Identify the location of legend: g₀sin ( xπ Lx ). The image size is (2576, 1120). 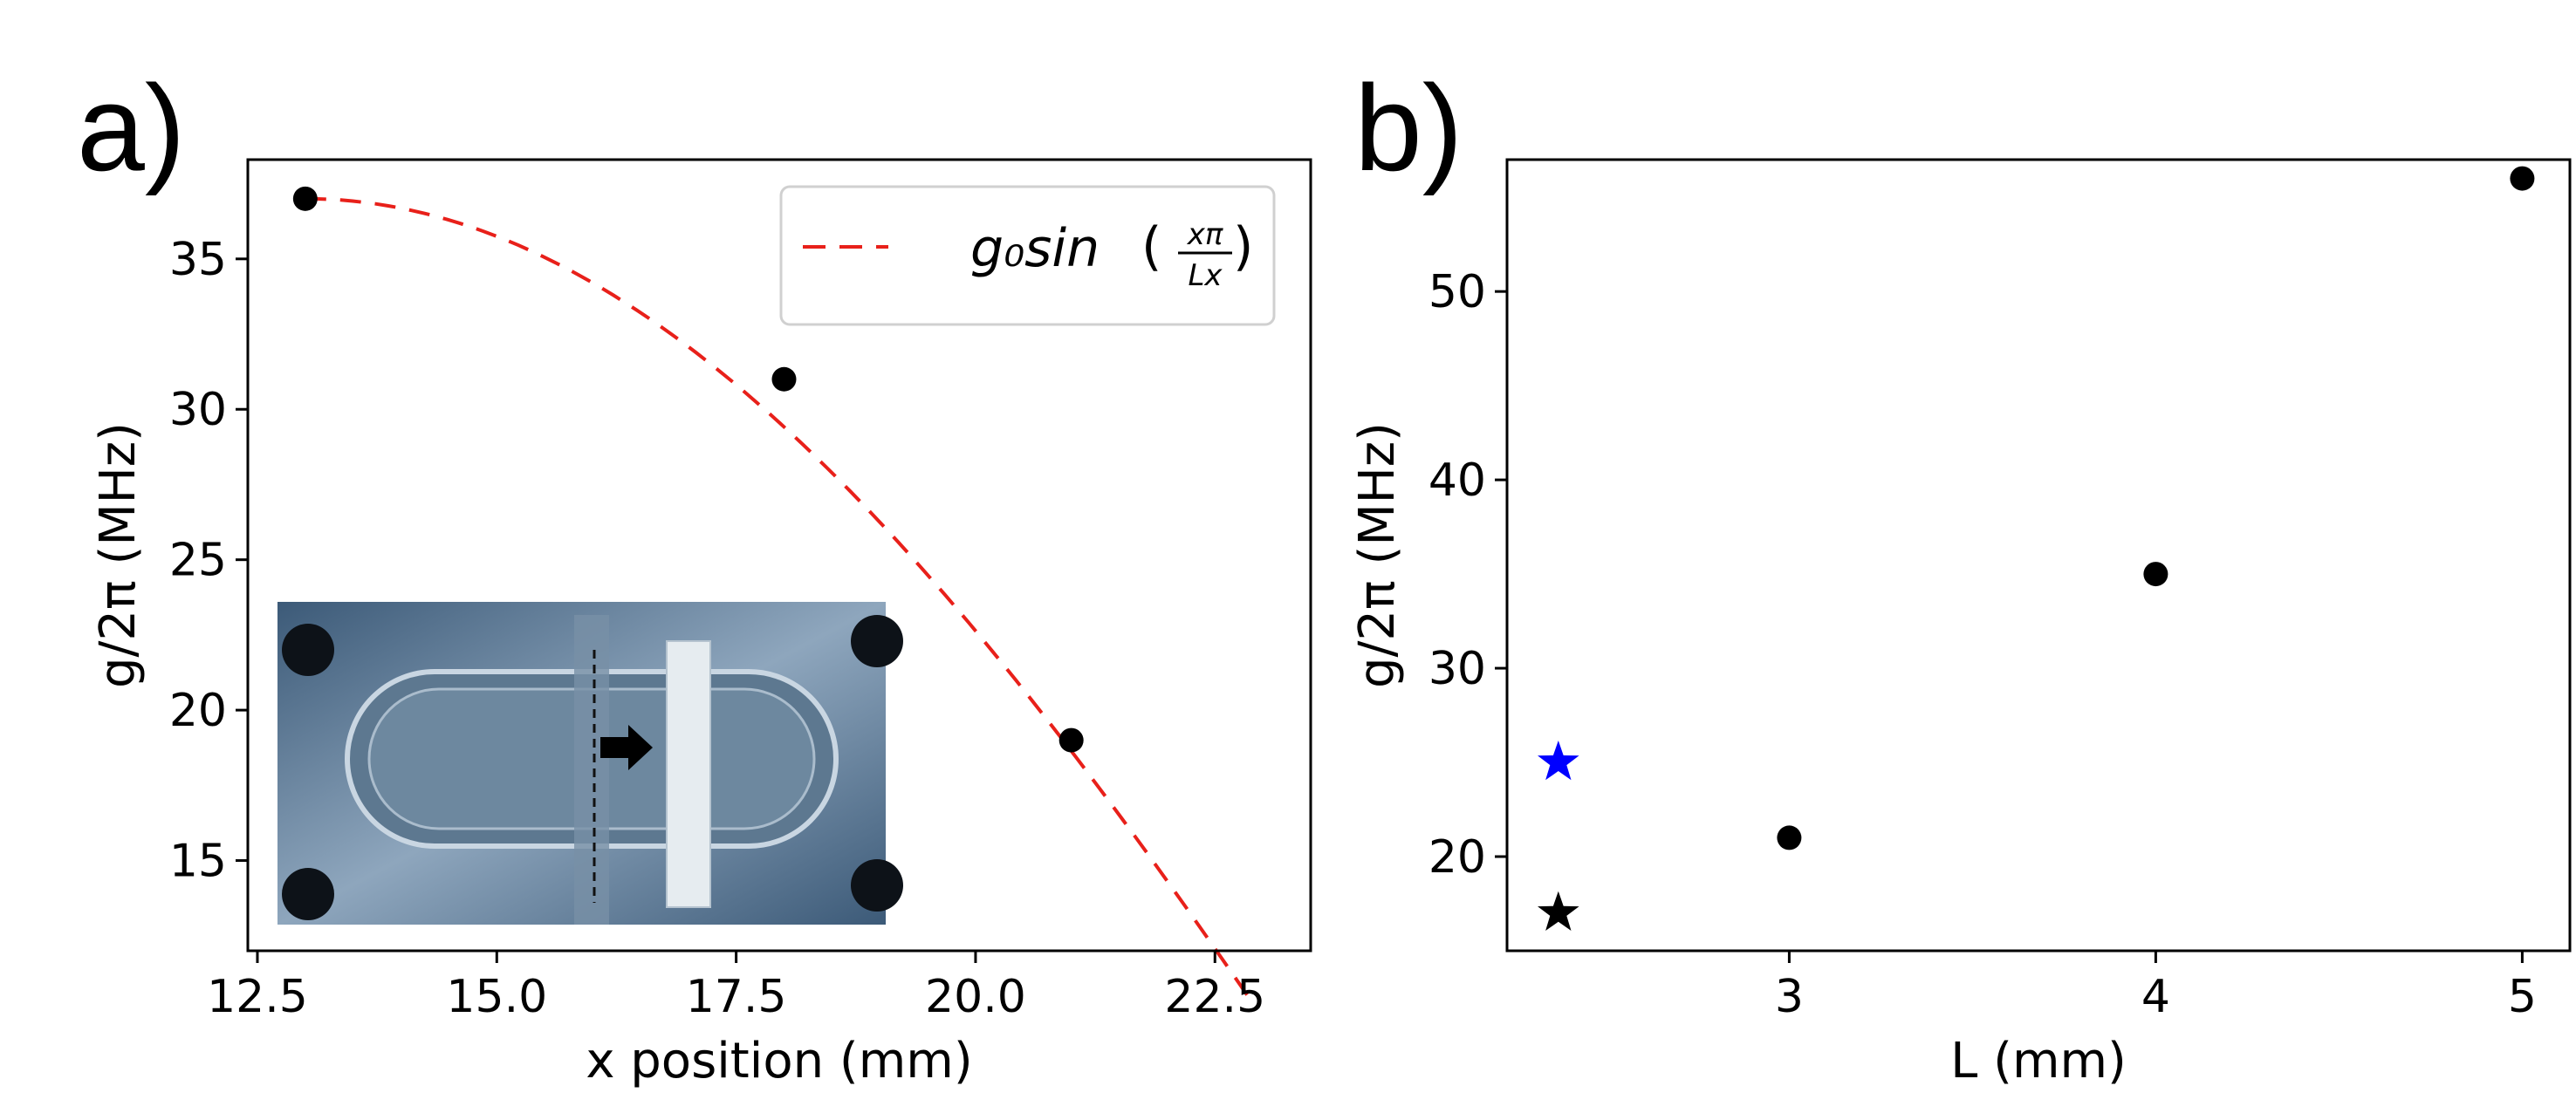
(1028, 255).